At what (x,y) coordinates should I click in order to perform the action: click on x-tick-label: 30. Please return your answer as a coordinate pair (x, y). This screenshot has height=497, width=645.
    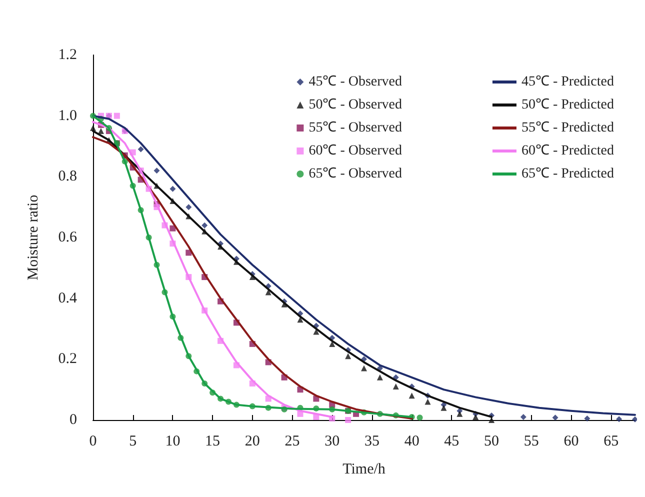
    Looking at the image, I should click on (332, 442).